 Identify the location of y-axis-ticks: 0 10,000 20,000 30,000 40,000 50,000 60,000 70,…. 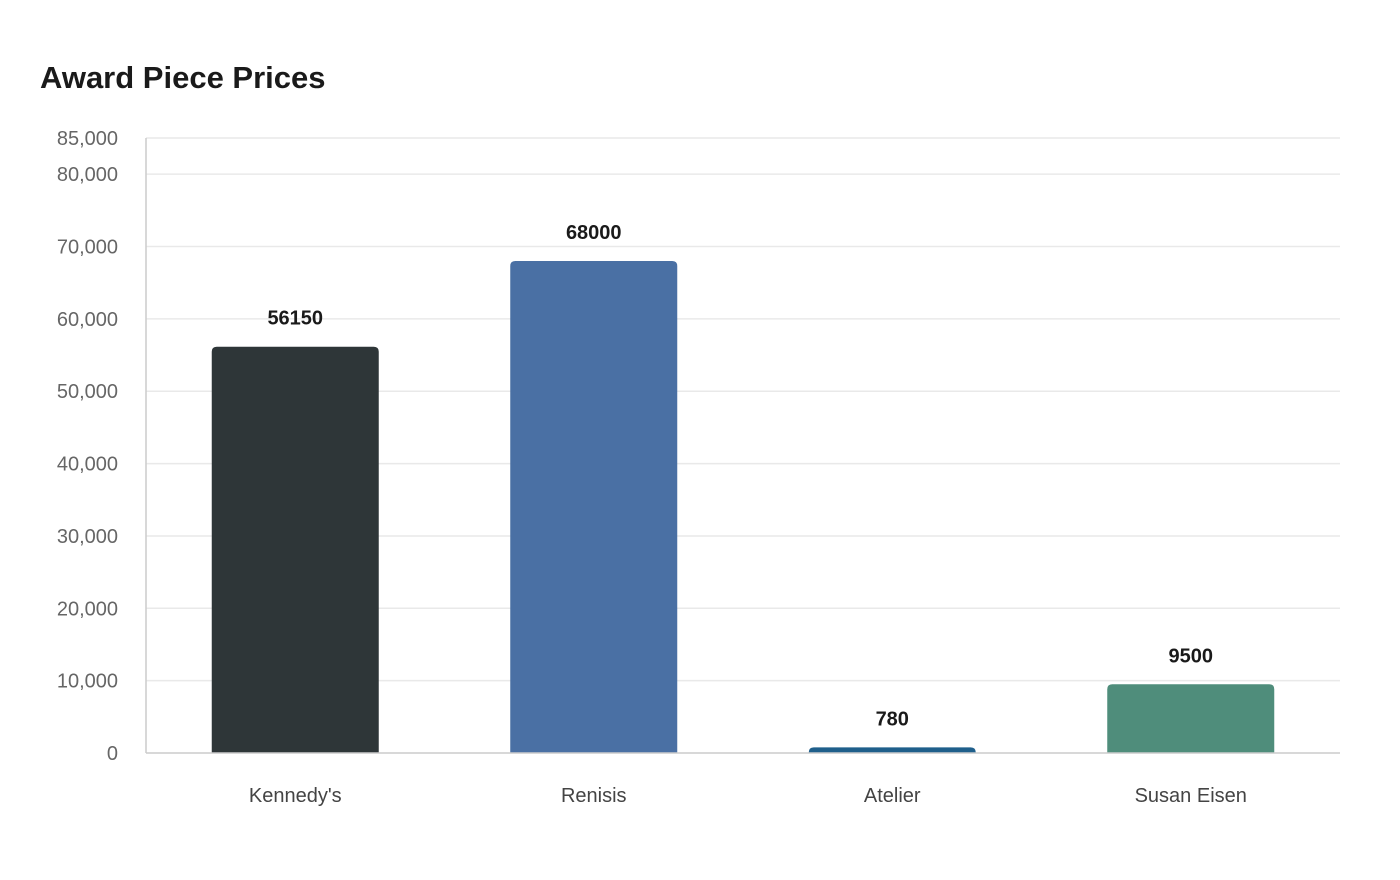
(87, 446).